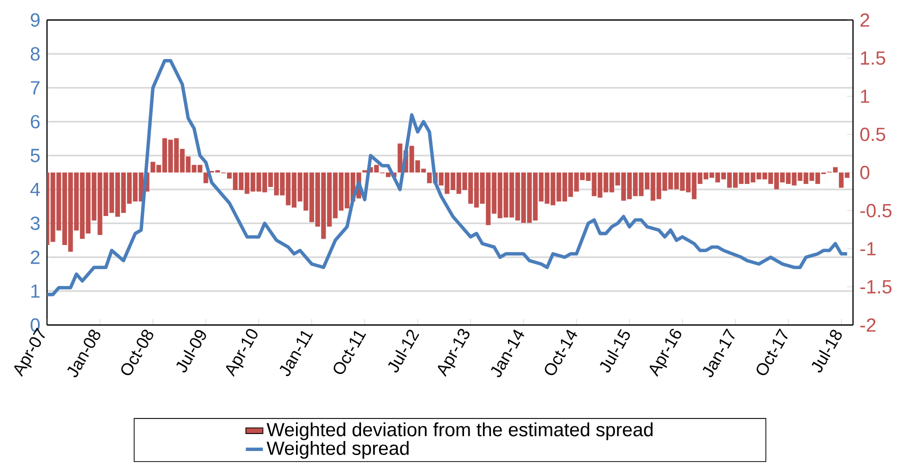 This screenshot has width=910, height=473. Describe the element at coordinates (35, 121) in the screenshot. I see `y-tick-label: 6` at that location.